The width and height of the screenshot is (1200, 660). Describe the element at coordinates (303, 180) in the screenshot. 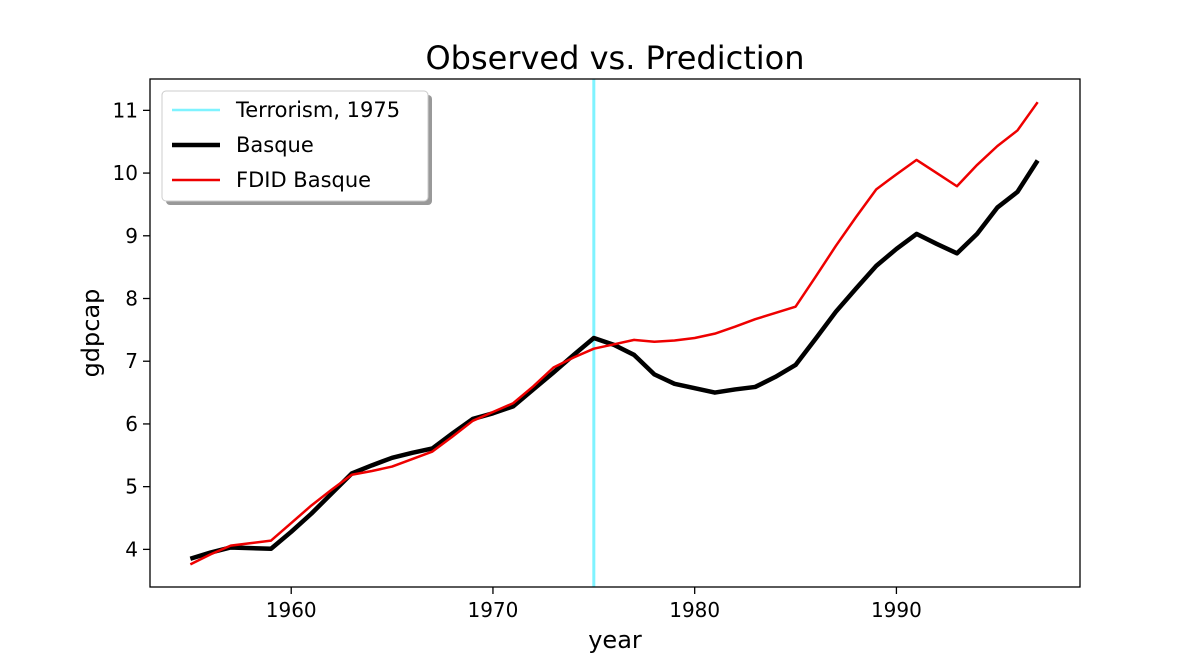

I see `legend-label-fdid-basque: FDID Basque` at that location.